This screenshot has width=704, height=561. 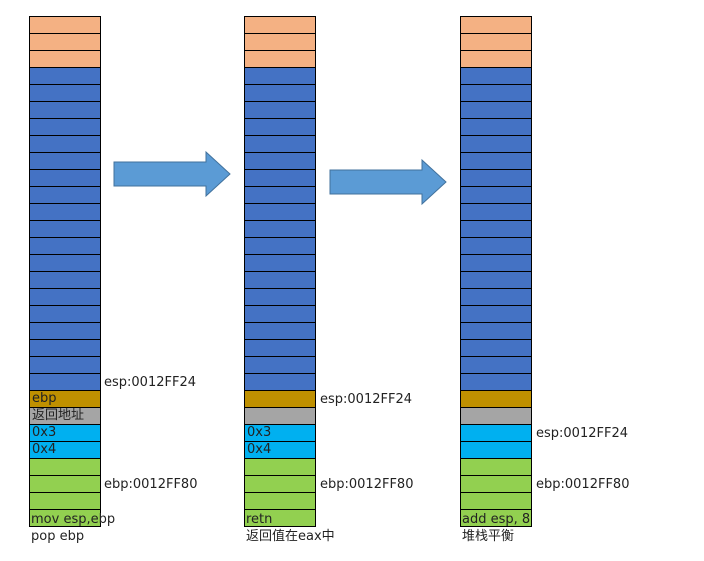 What do you see at coordinates (488, 536) in the screenshot?
I see `caption-line: 堆栈平衡` at bounding box center [488, 536].